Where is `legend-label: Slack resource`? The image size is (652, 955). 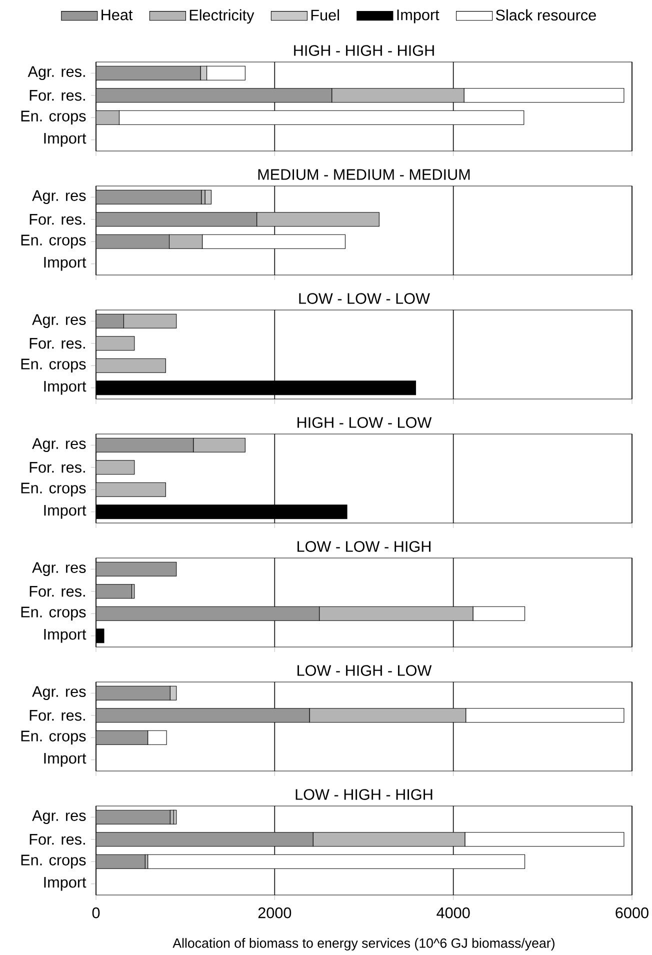 legend-label: Slack resource is located at coordinates (546, 15).